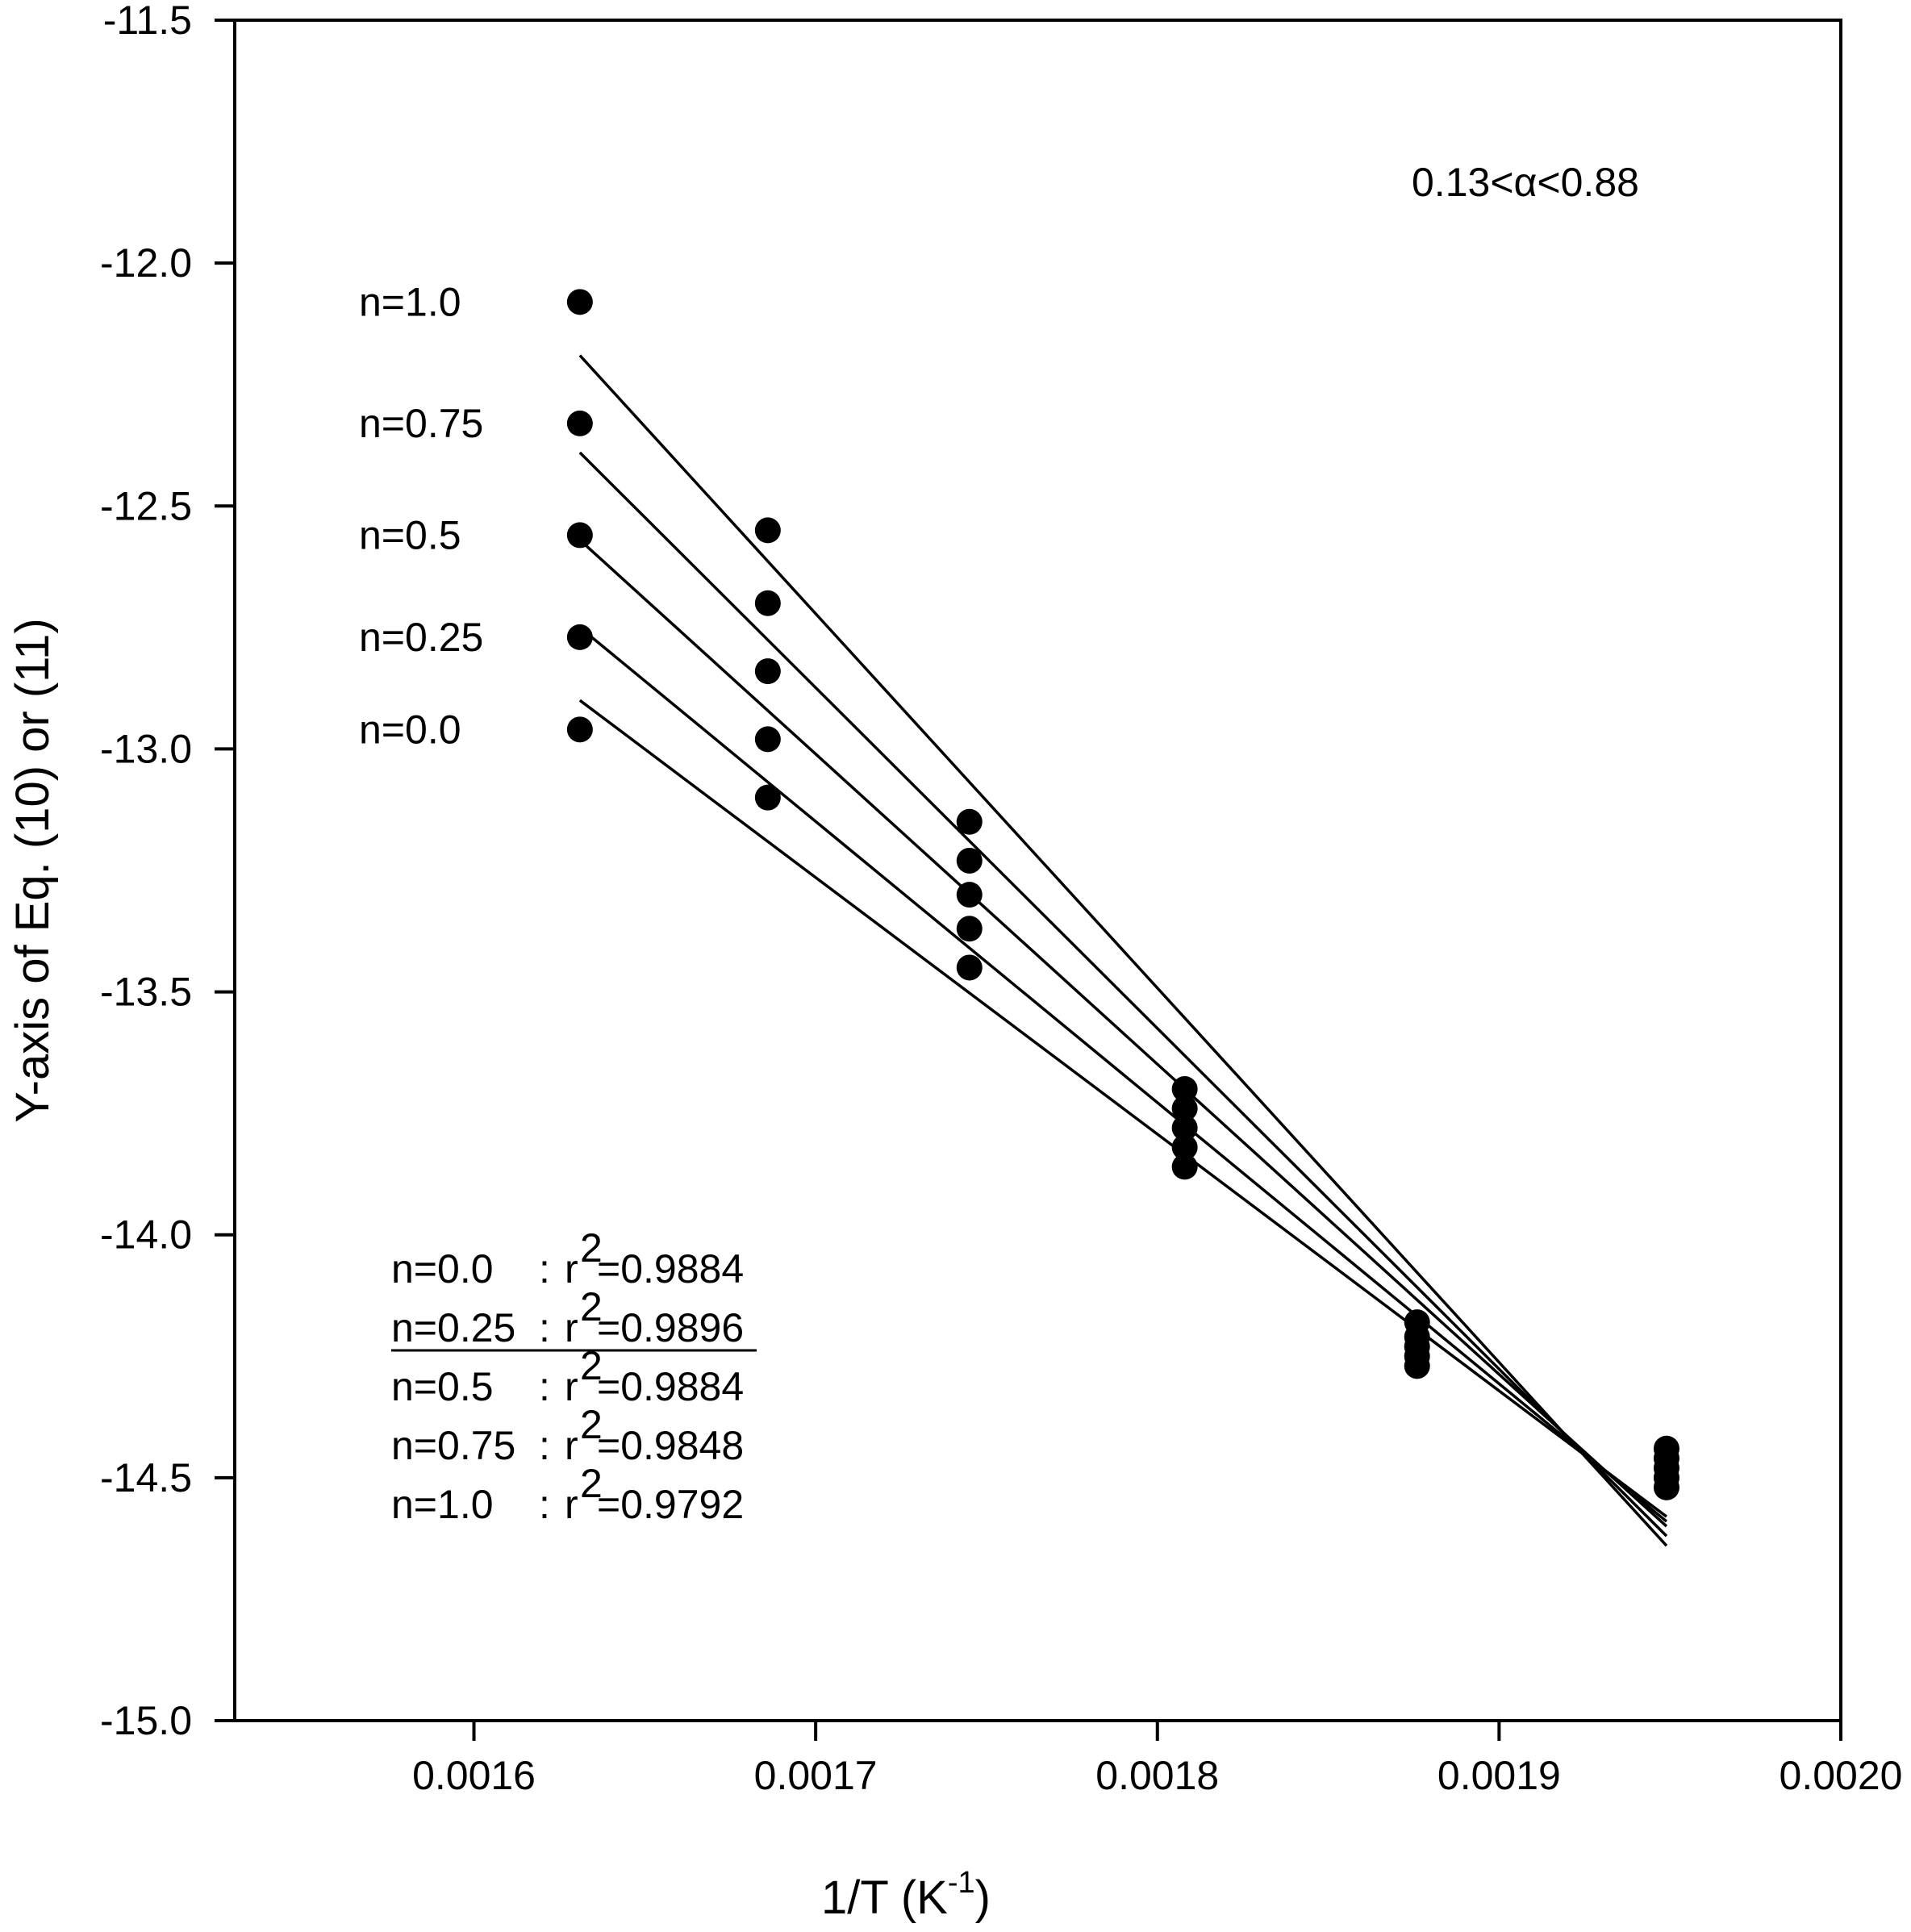 The height and width of the screenshot is (1932, 1911). Describe the element at coordinates (453, 1327) in the screenshot. I see `r2-row-n: n=0.25` at that location.